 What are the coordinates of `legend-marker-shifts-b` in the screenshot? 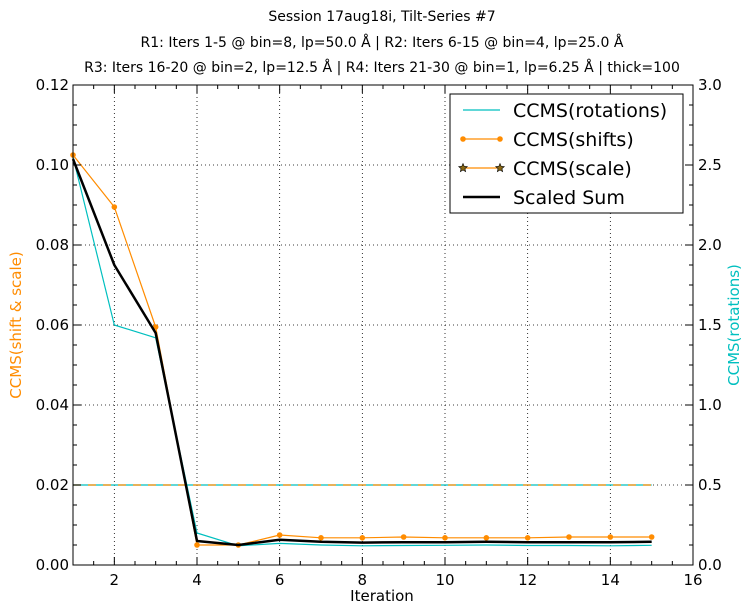 It's located at (500, 139).